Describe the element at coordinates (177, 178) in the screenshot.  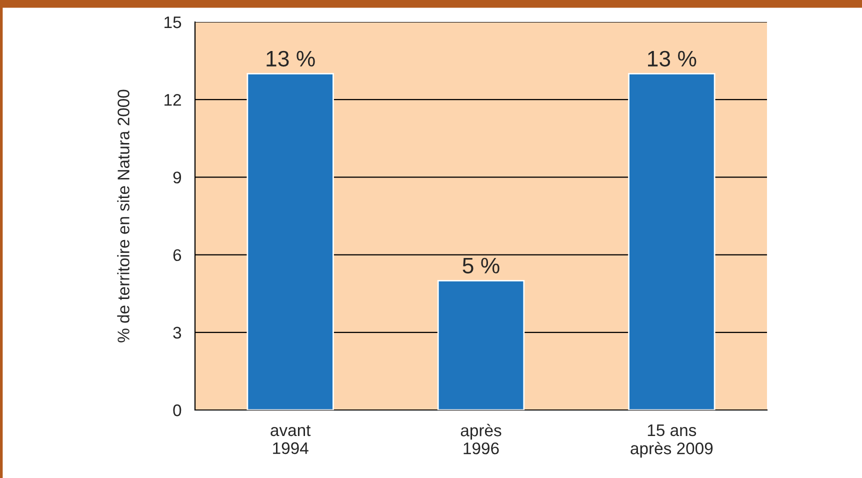
I see `y-tick-label: 9` at that location.